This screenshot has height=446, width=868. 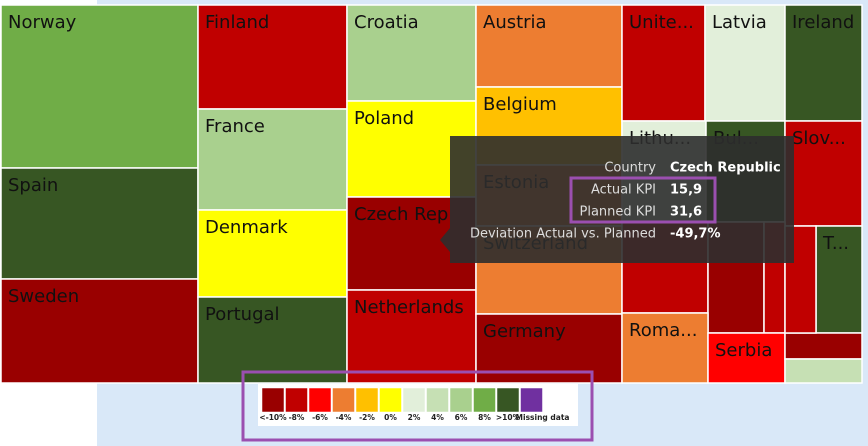 What do you see at coordinates (33, 185) in the screenshot?
I see `tile-label: Spain` at bounding box center [33, 185].